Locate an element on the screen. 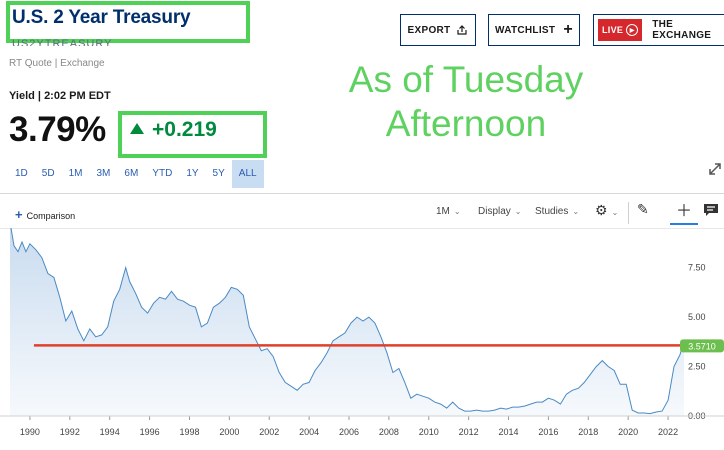 The image size is (724, 450). export-button: EXPORT is located at coordinates (438, 30).